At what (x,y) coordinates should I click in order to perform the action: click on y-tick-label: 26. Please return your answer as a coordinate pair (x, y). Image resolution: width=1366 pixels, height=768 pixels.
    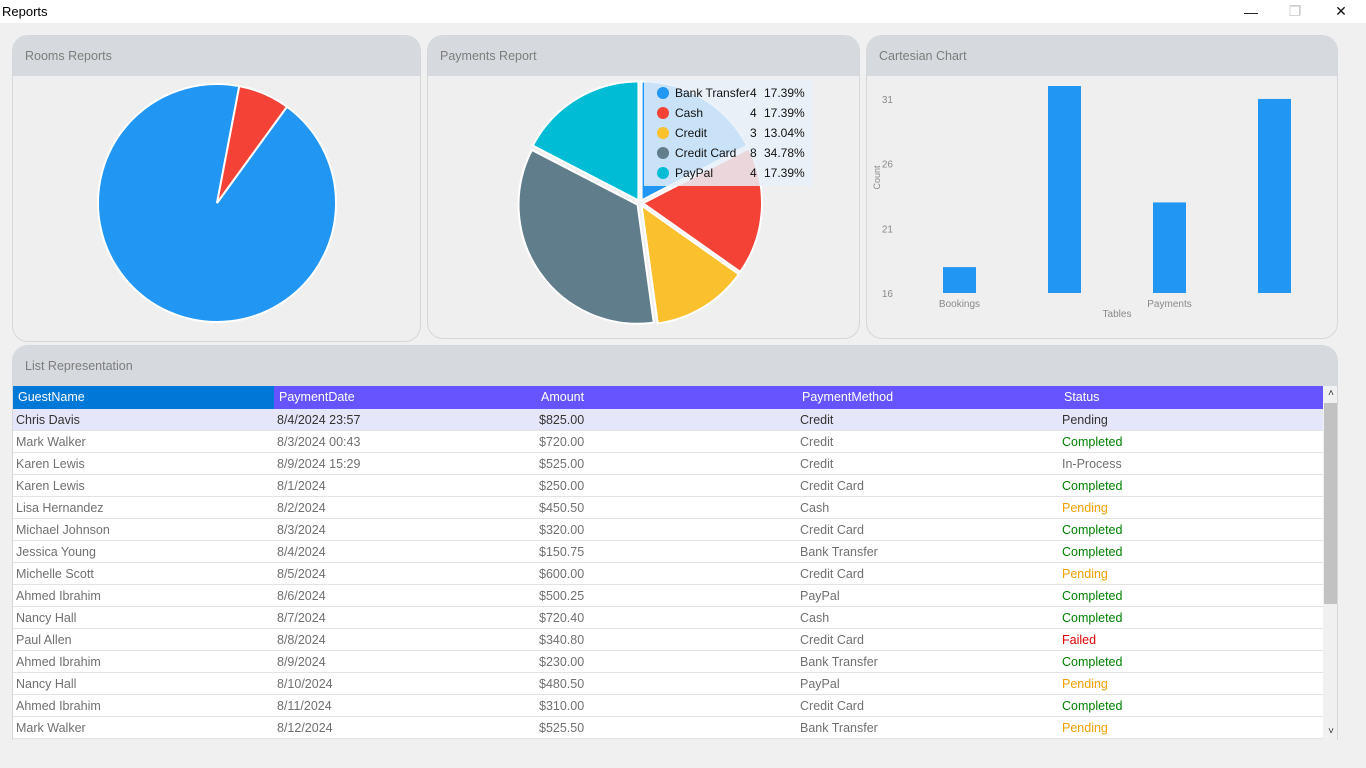
    Looking at the image, I should click on (888, 165).